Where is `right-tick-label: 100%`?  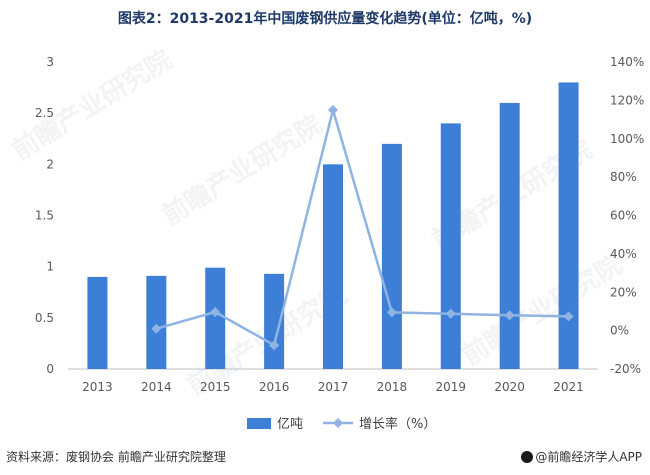 right-tick-label: 100% is located at coordinates (627, 139).